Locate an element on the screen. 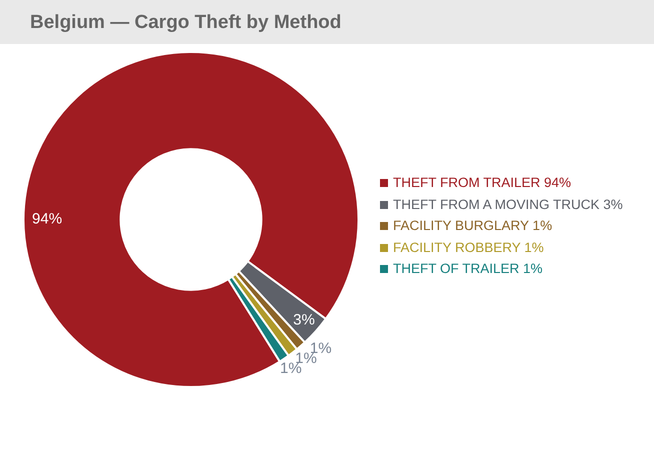 This screenshot has width=654, height=473. legend-label: FACILITY ROBBERY 1% is located at coordinates (468, 247).